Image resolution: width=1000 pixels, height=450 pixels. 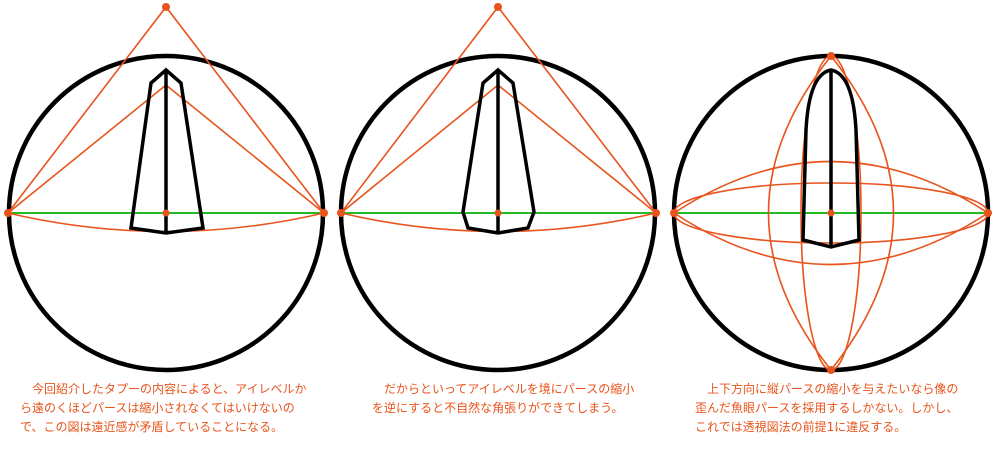 What do you see at coordinates (801, 427) in the screenshot?
I see `caption-3-line-3: これでは透視図法の前提1に違反する。` at bounding box center [801, 427].